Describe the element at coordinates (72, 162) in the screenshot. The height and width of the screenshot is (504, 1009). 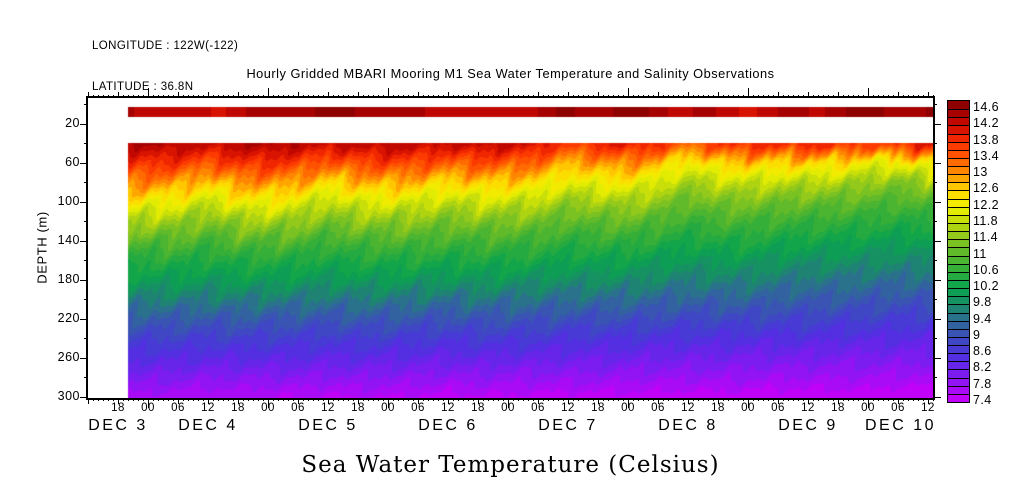
I see `y-axis-tick-label: 60` at that location.